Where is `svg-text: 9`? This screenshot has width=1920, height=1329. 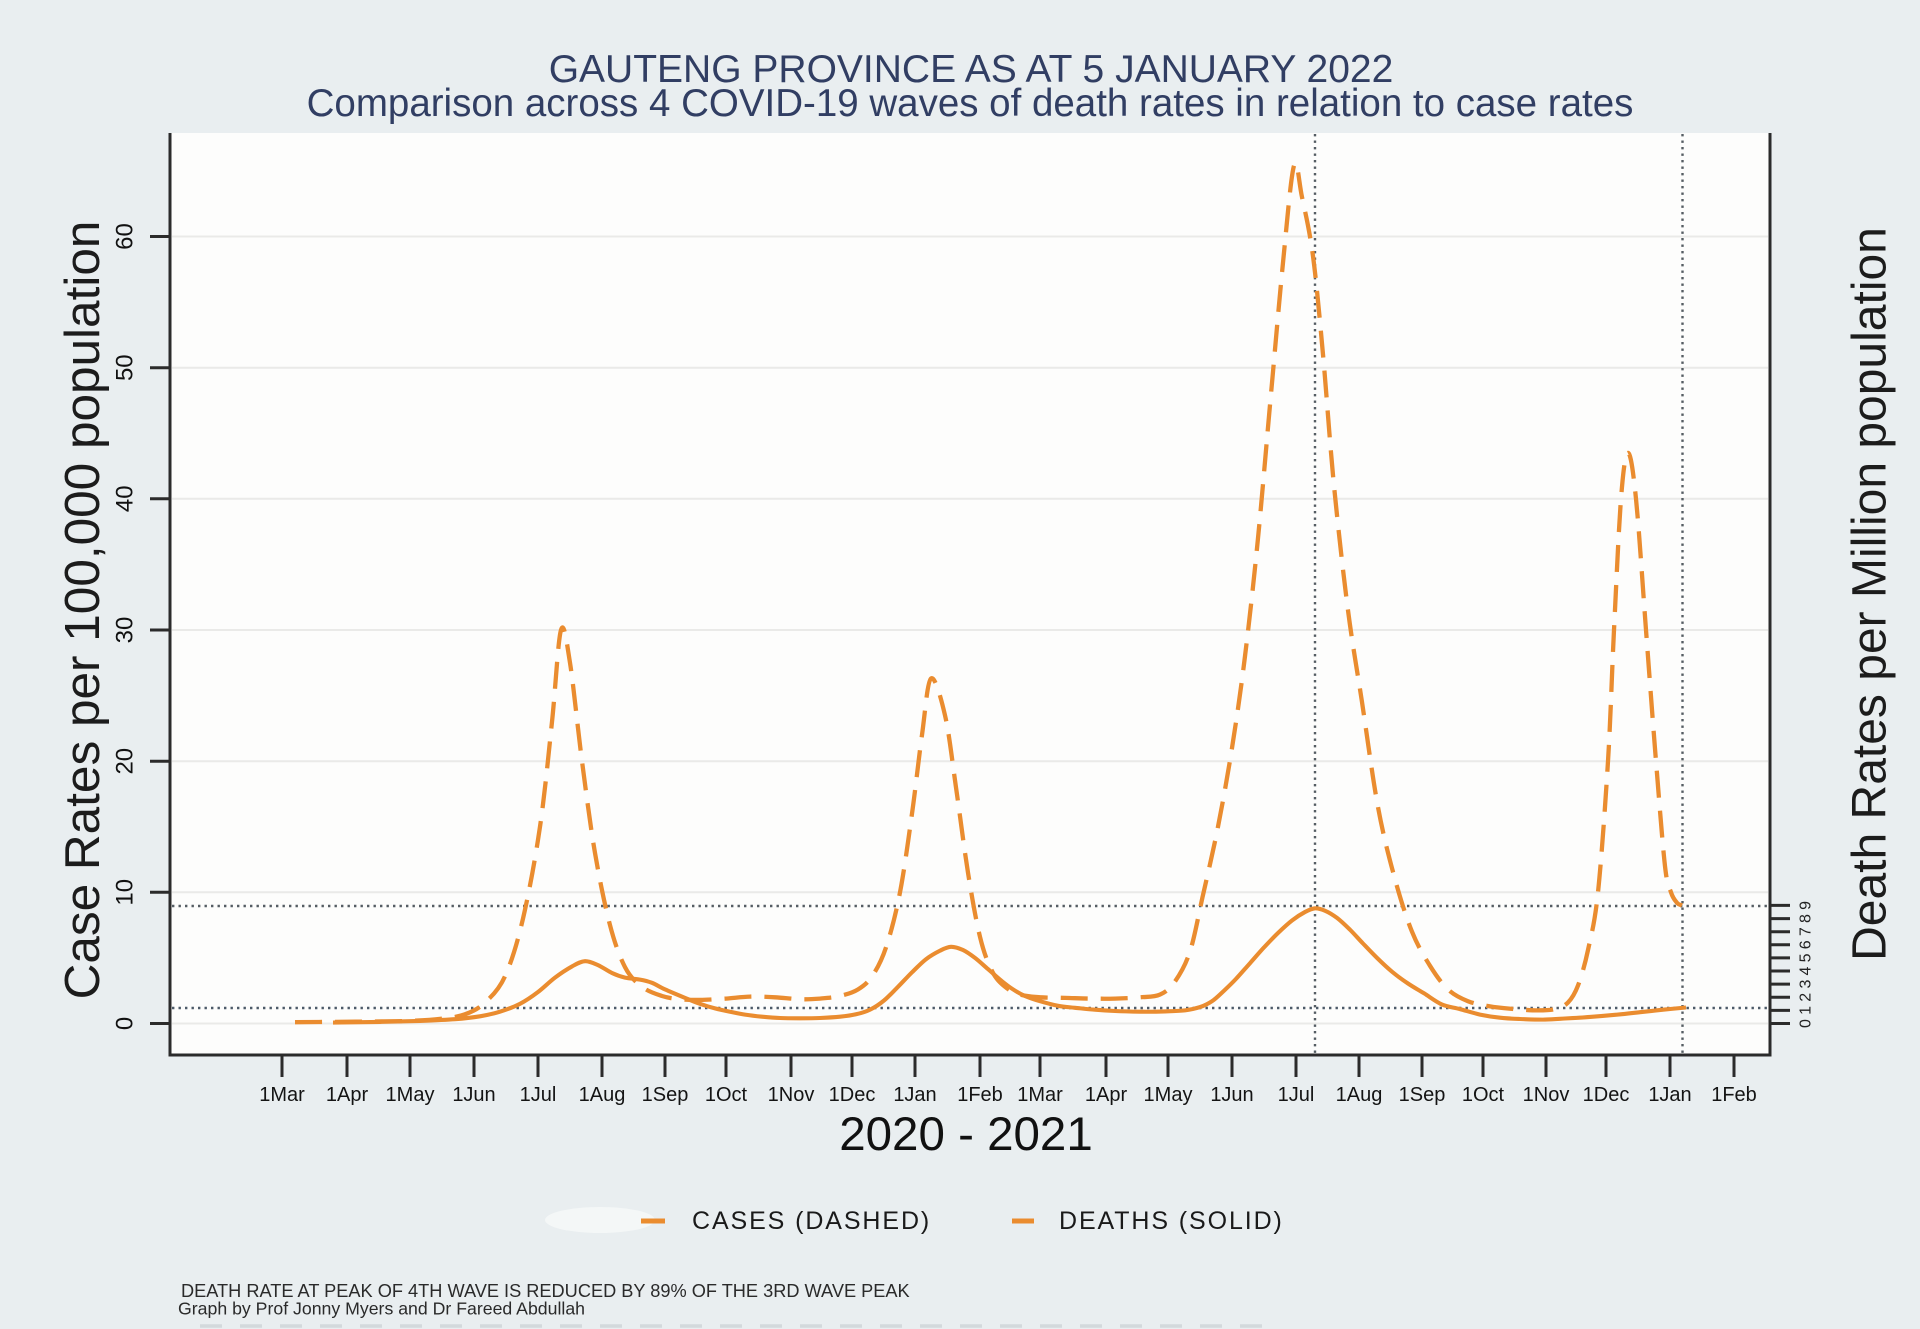 svg-text: 9 is located at coordinates (1806, 905).